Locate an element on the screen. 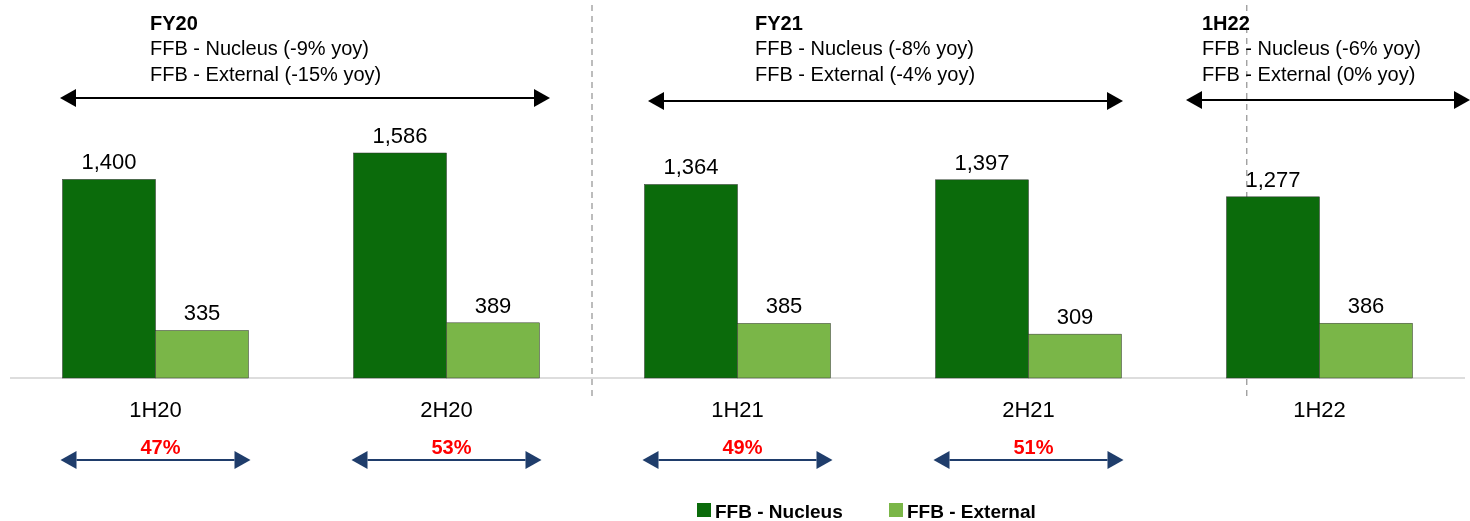 The image size is (1470, 521). text: FFB - Nucleus (-9% yoy) is located at coordinates (259, 48).